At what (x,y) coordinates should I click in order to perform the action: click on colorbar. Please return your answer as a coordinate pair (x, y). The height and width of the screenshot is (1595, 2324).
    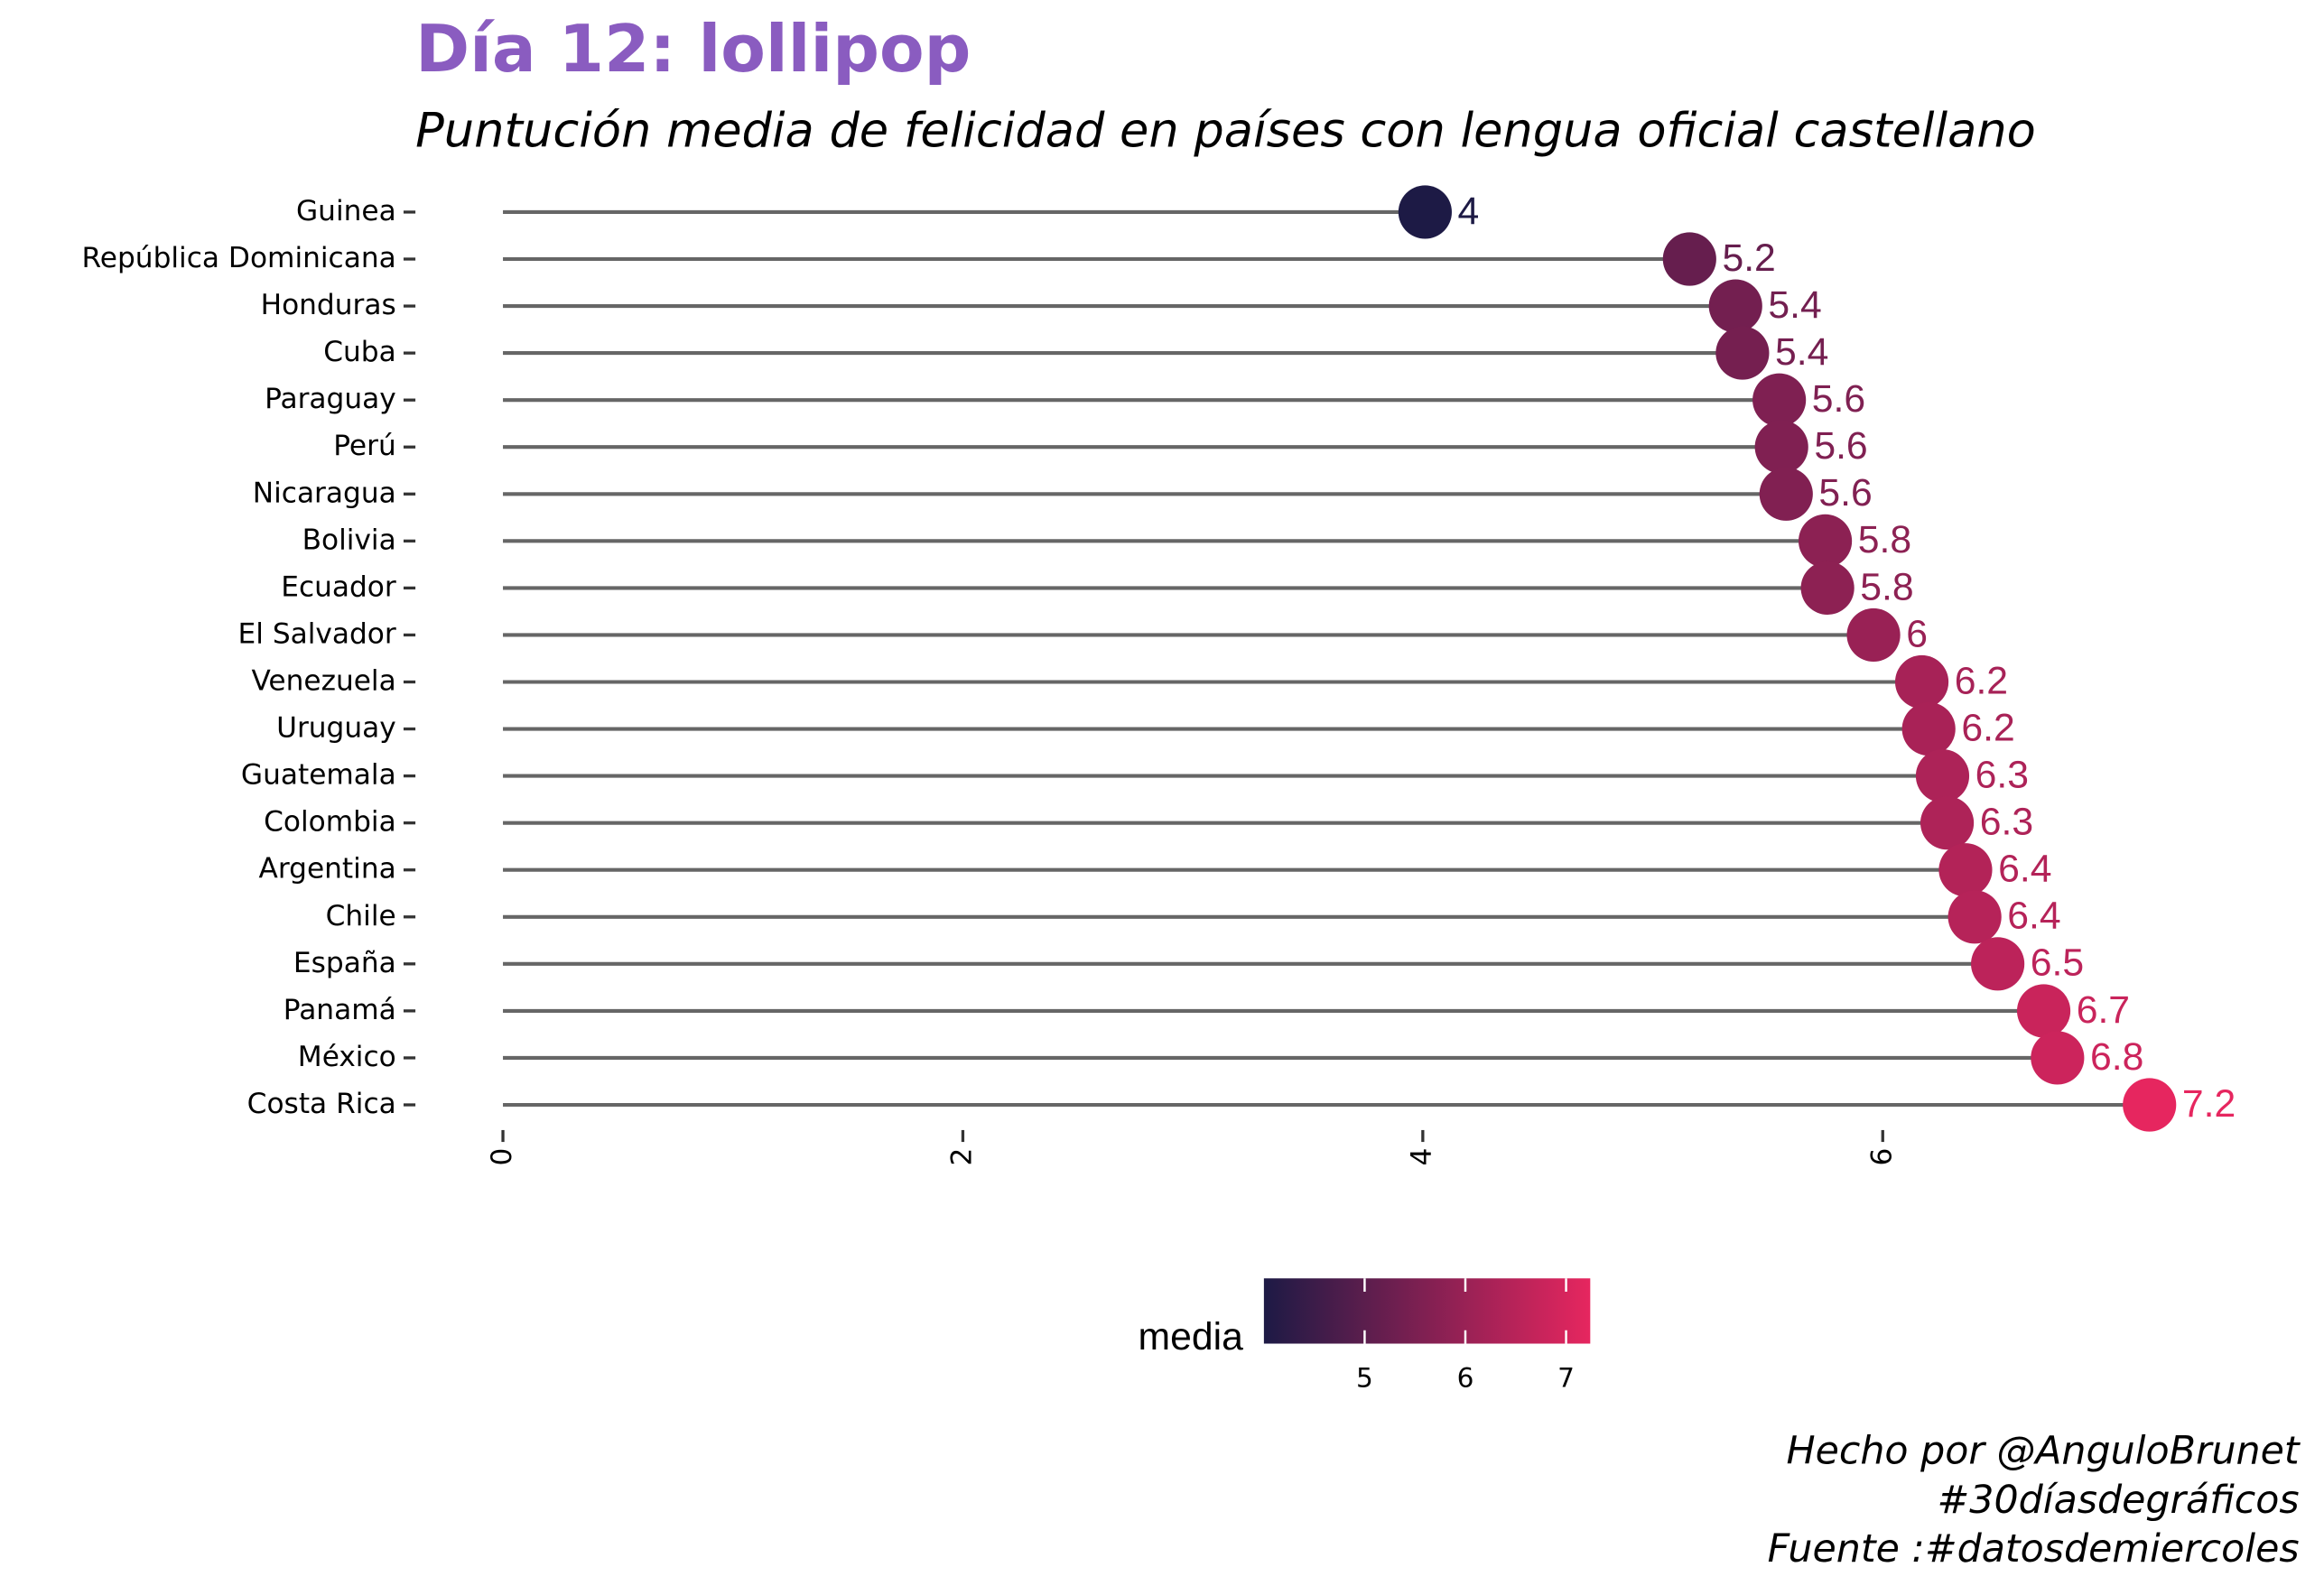
    Looking at the image, I should click on (1427, 1311).